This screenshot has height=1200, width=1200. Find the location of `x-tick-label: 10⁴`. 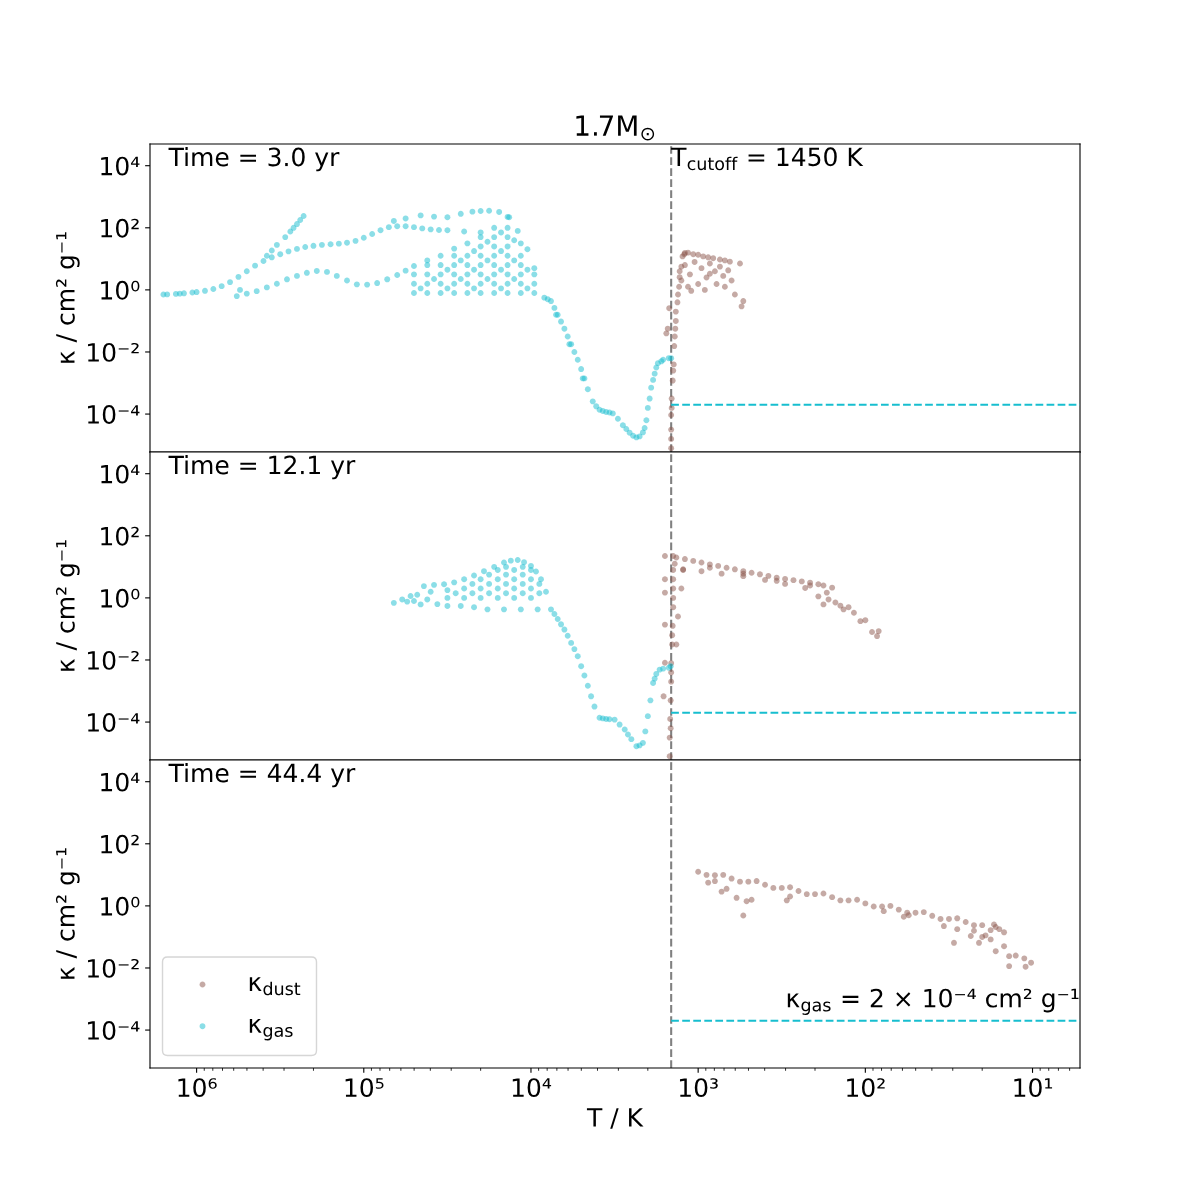

x-tick-label: 10⁴ is located at coordinates (532, 1088).